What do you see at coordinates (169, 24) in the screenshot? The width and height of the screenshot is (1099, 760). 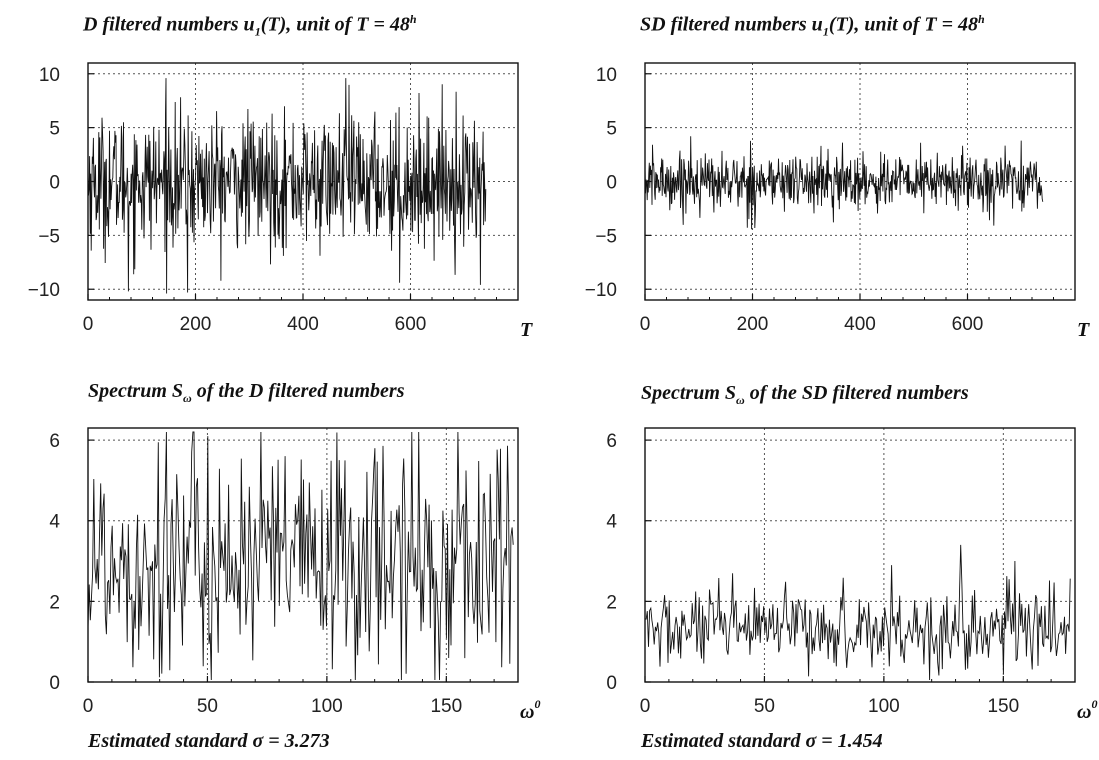 I see `title-text: D filtered numbers u` at bounding box center [169, 24].